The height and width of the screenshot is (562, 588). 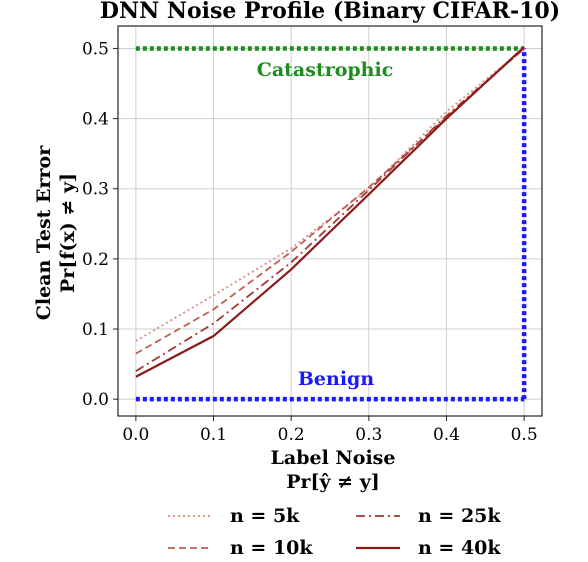 I want to click on y-tick-label: 0.4, so click(x=95, y=120).